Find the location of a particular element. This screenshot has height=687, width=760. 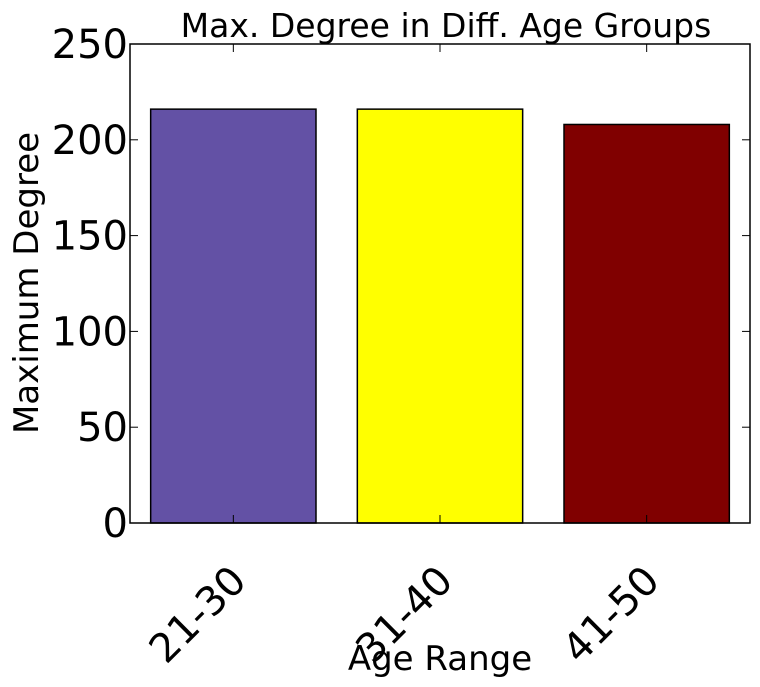

y-tick-label: 150 is located at coordinates (90, 237).